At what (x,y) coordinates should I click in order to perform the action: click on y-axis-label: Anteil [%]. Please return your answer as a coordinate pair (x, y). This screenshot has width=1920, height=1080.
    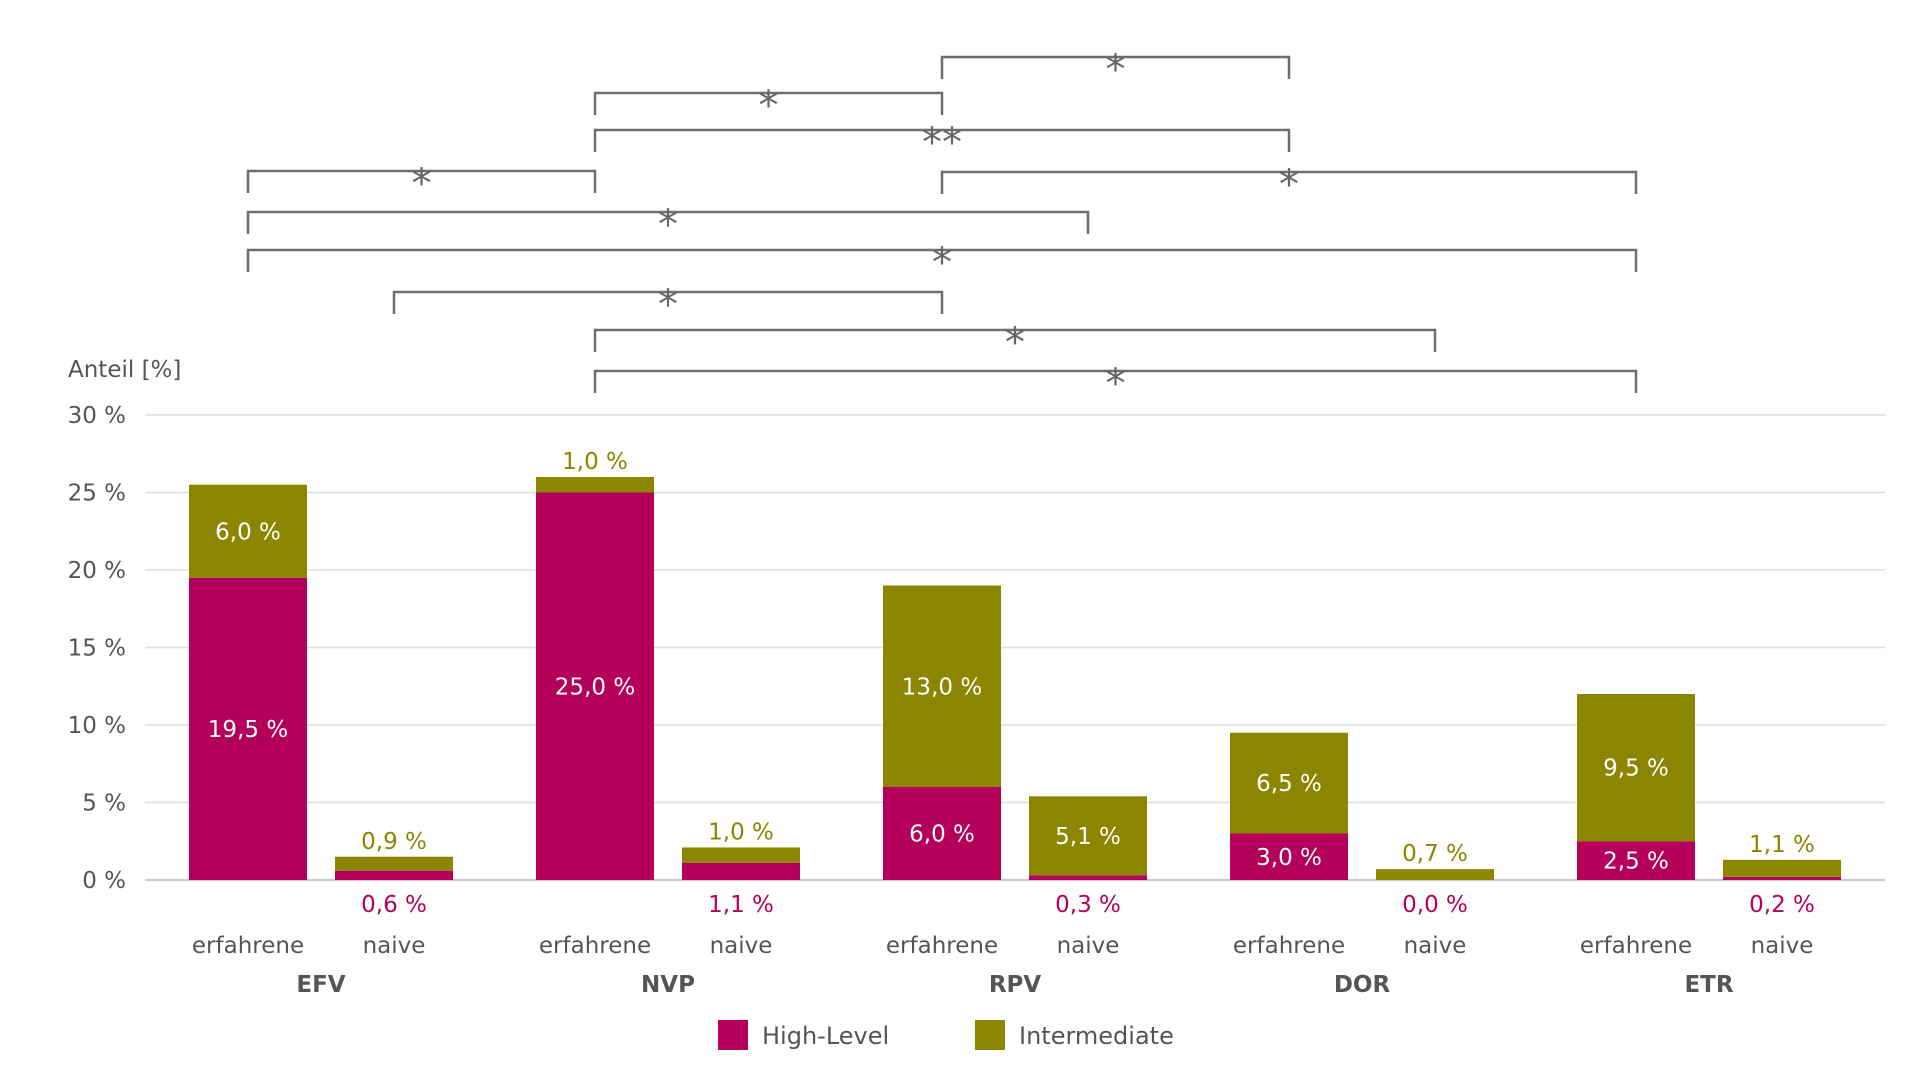
    Looking at the image, I should click on (124, 370).